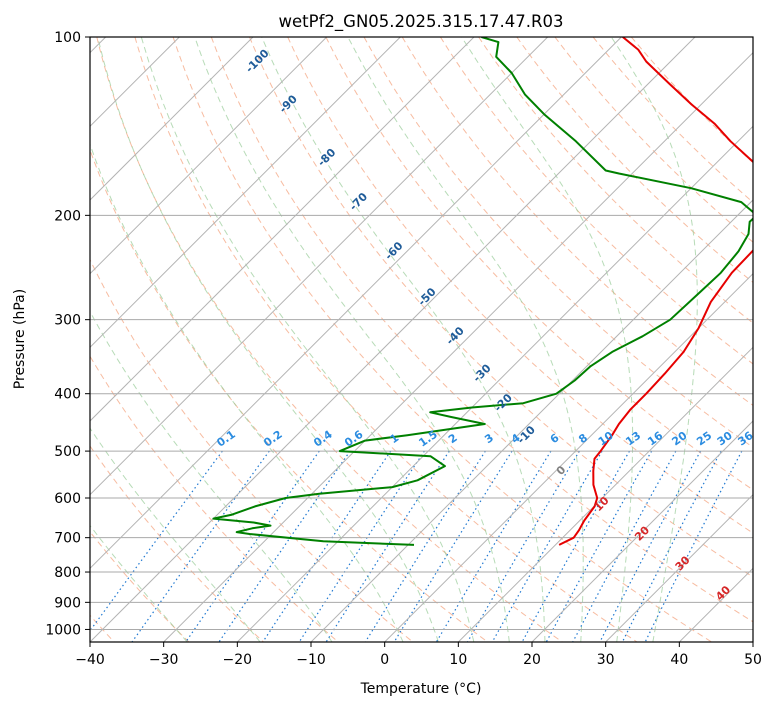 This screenshot has height=708, width=775. Describe the element at coordinates (746, 439) in the screenshot. I see `mixing-ratio-label: 36` at that location.